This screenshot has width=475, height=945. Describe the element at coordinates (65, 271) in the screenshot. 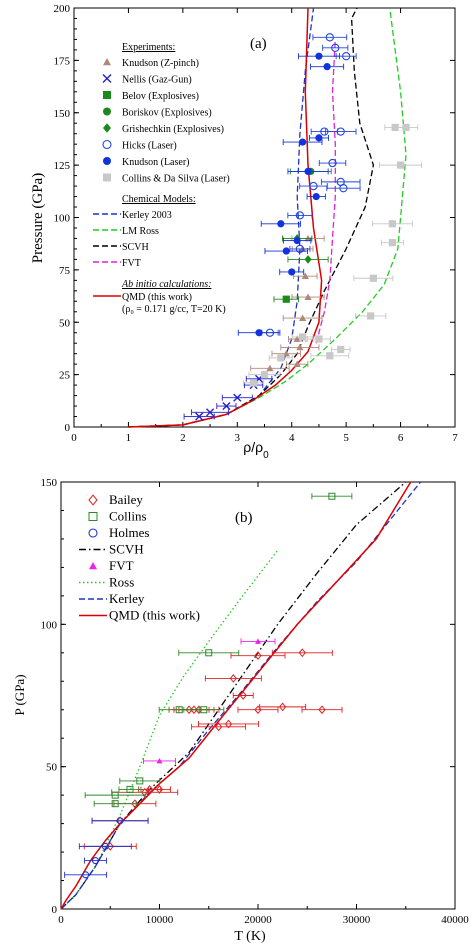

I see `panel-a-ytick-label: 75` at that location.